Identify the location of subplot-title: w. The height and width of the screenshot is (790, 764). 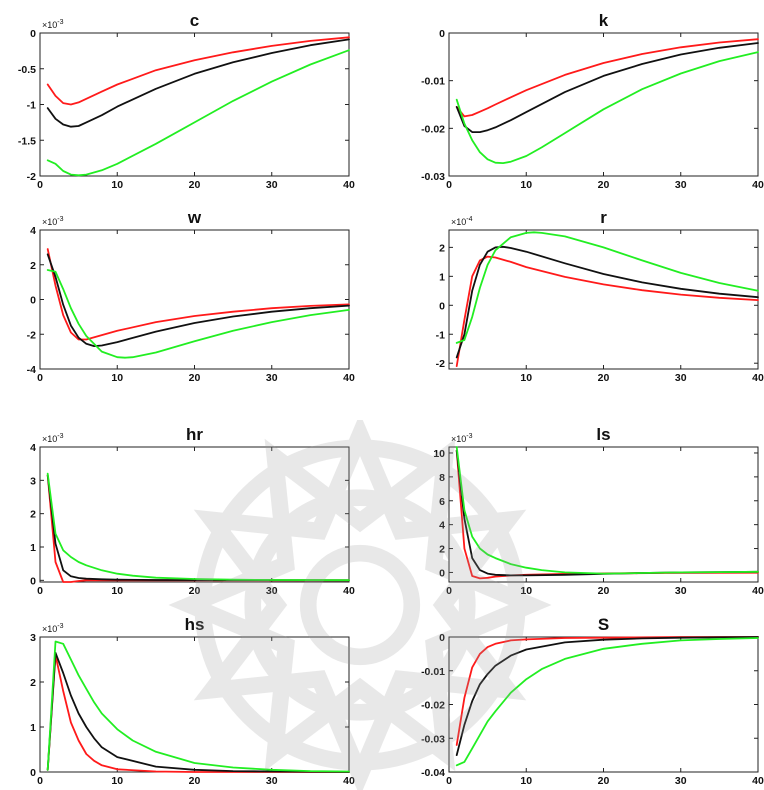
(194, 217).